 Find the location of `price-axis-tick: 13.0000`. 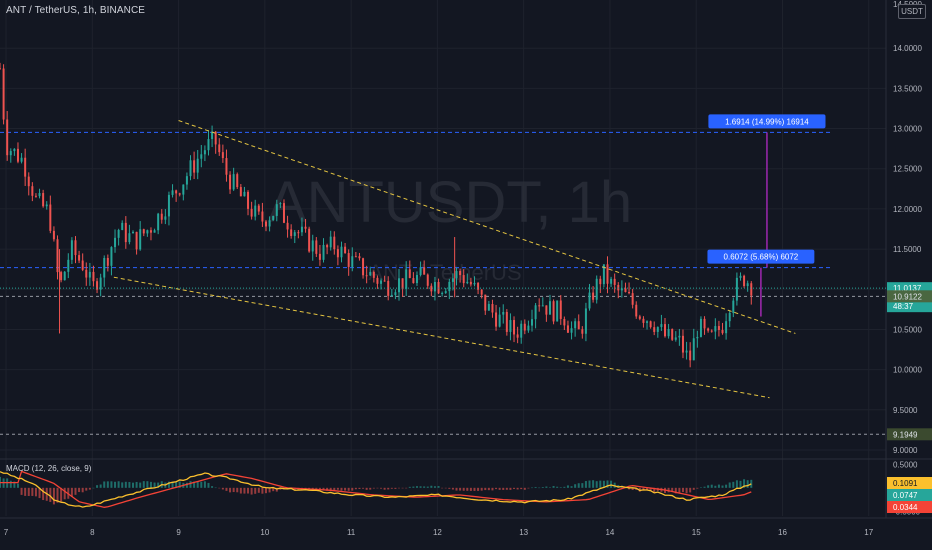

price-axis-tick: 13.0000 is located at coordinates (907, 129).